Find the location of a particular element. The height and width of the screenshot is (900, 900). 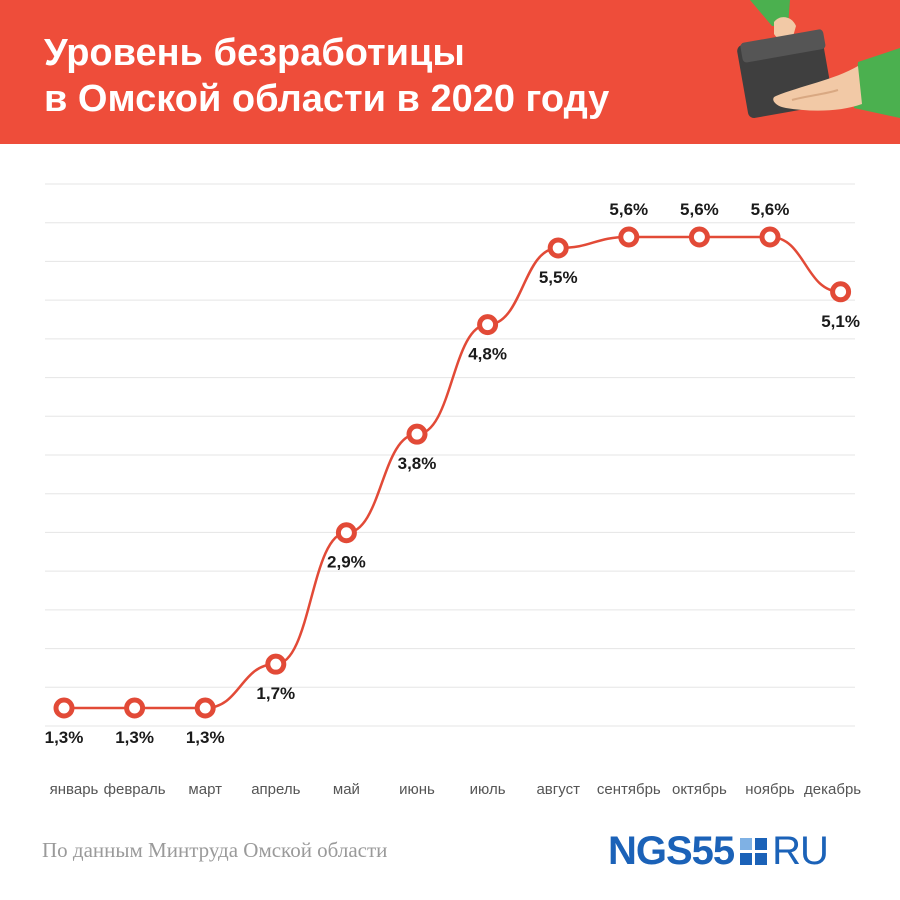

title-line-2: в Омской области в 2020 году is located at coordinates (327, 99).